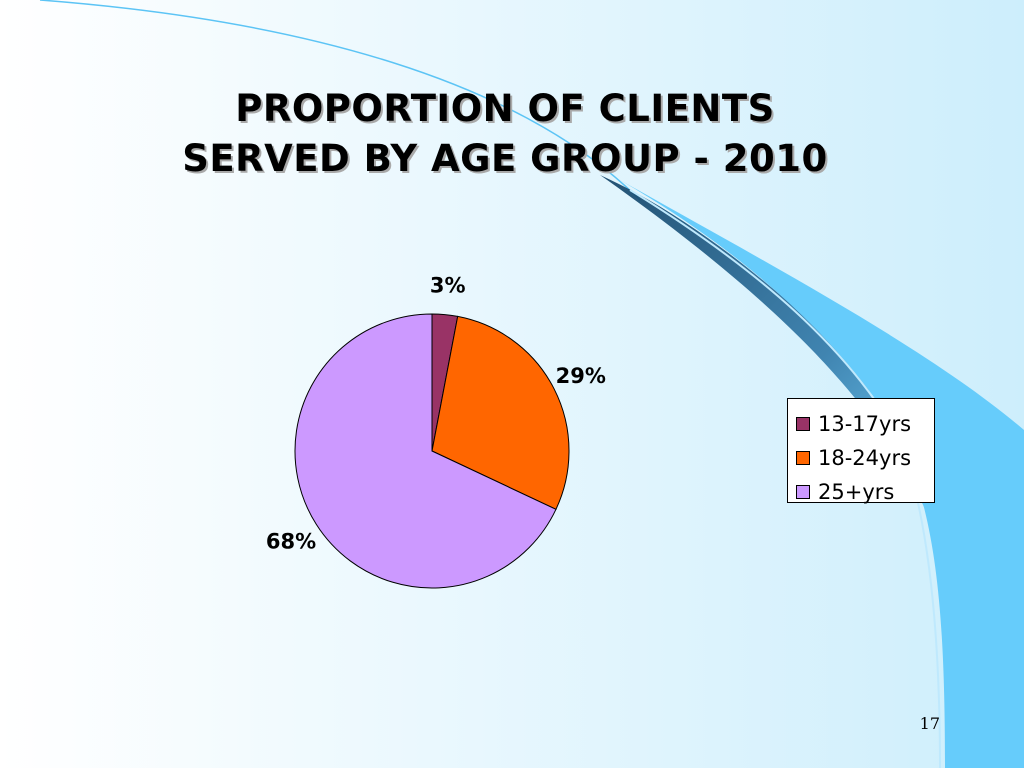 This screenshot has height=768, width=1024. I want to click on data-label: 29%, so click(581, 376).